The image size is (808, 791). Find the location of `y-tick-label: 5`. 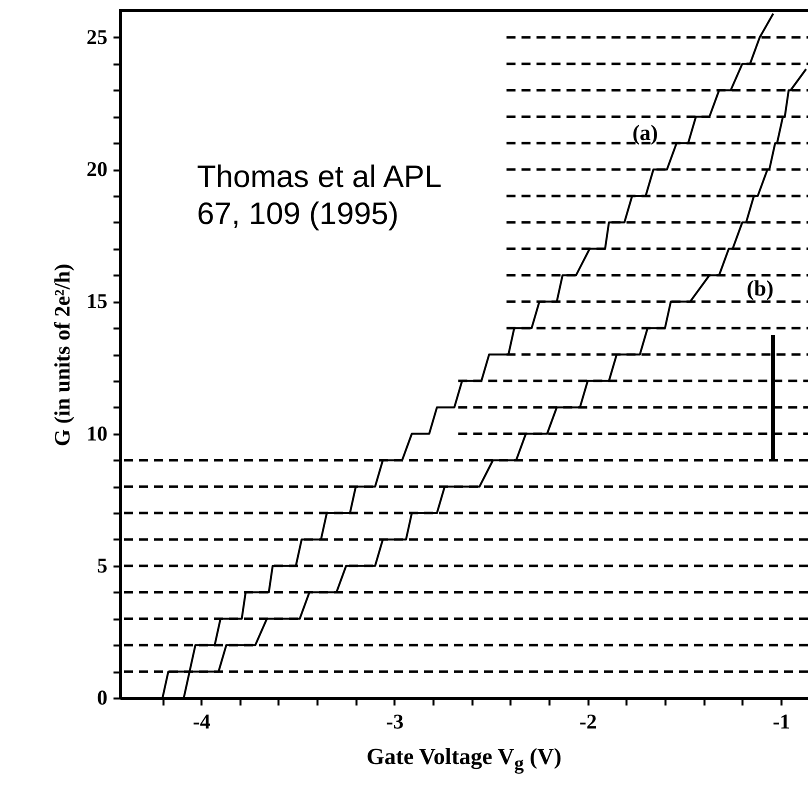

y-tick-label: 5 is located at coordinates (102, 565).